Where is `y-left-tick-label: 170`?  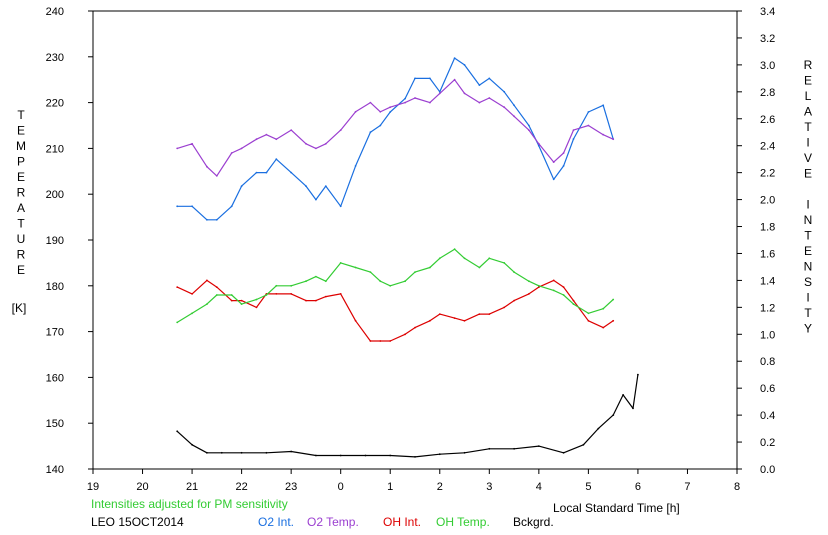
y-left-tick-label: 170 is located at coordinates (55, 333).